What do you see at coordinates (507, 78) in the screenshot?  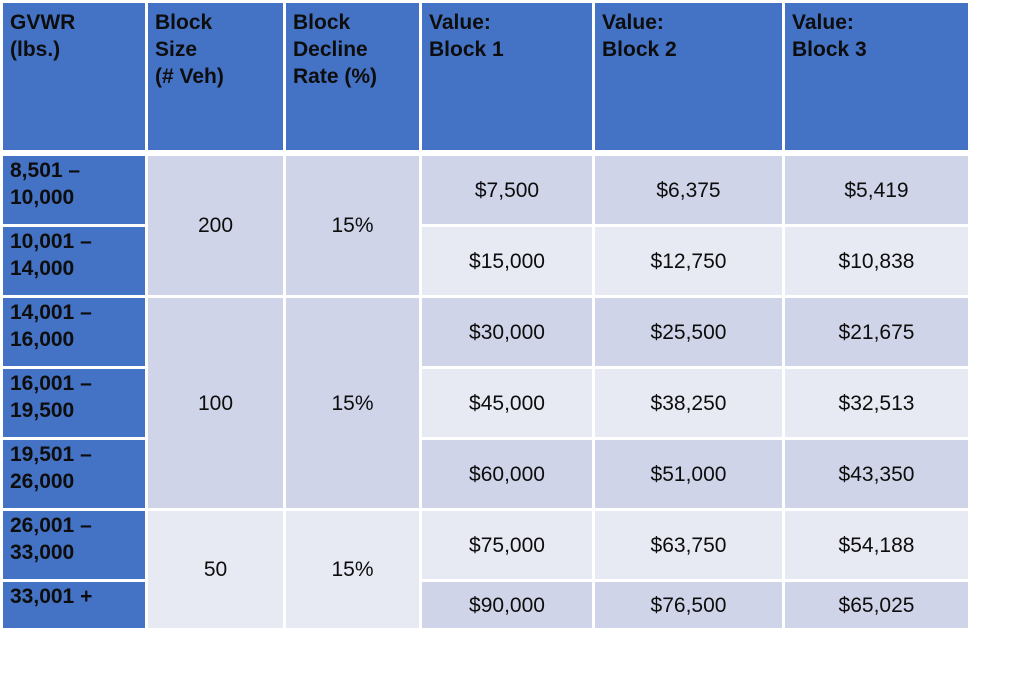 I see `header-value-block1: Value: Block 1` at bounding box center [507, 78].